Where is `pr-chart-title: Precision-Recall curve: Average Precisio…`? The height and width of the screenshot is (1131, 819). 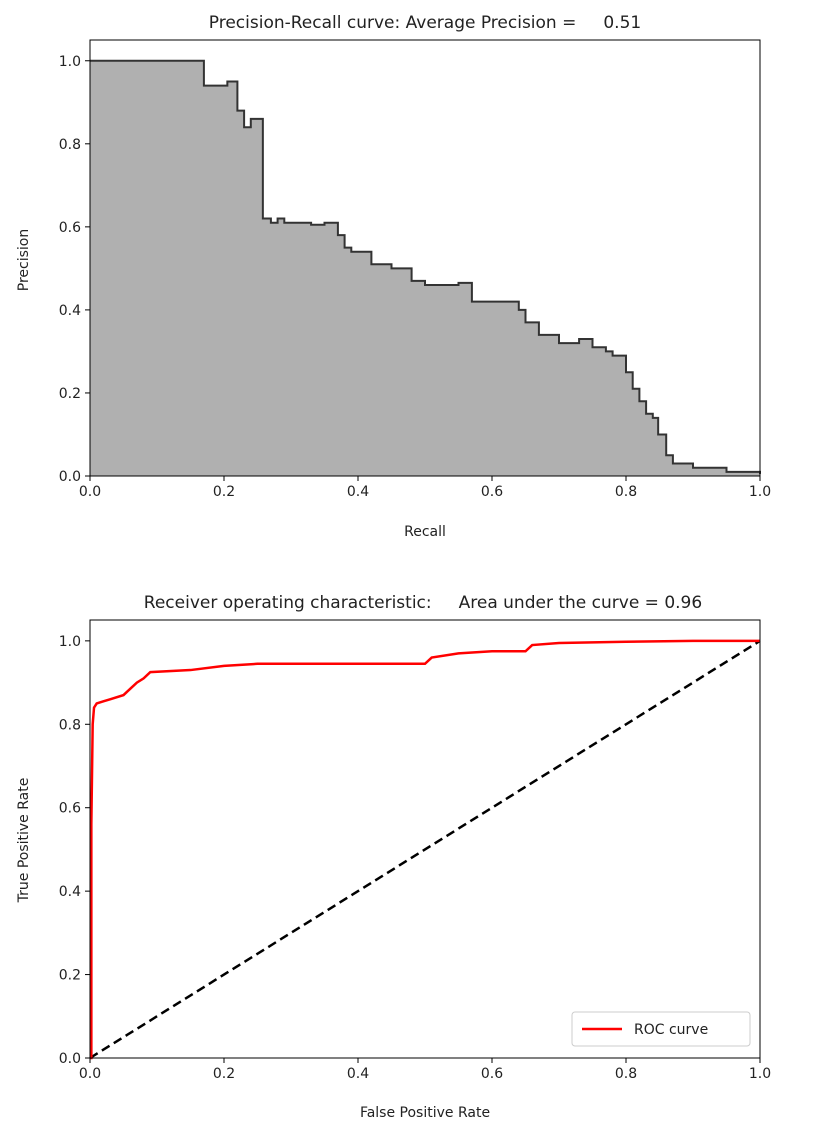
pr-chart-title: Precision-Recall curve: Average Precisio… is located at coordinates (425, 23).